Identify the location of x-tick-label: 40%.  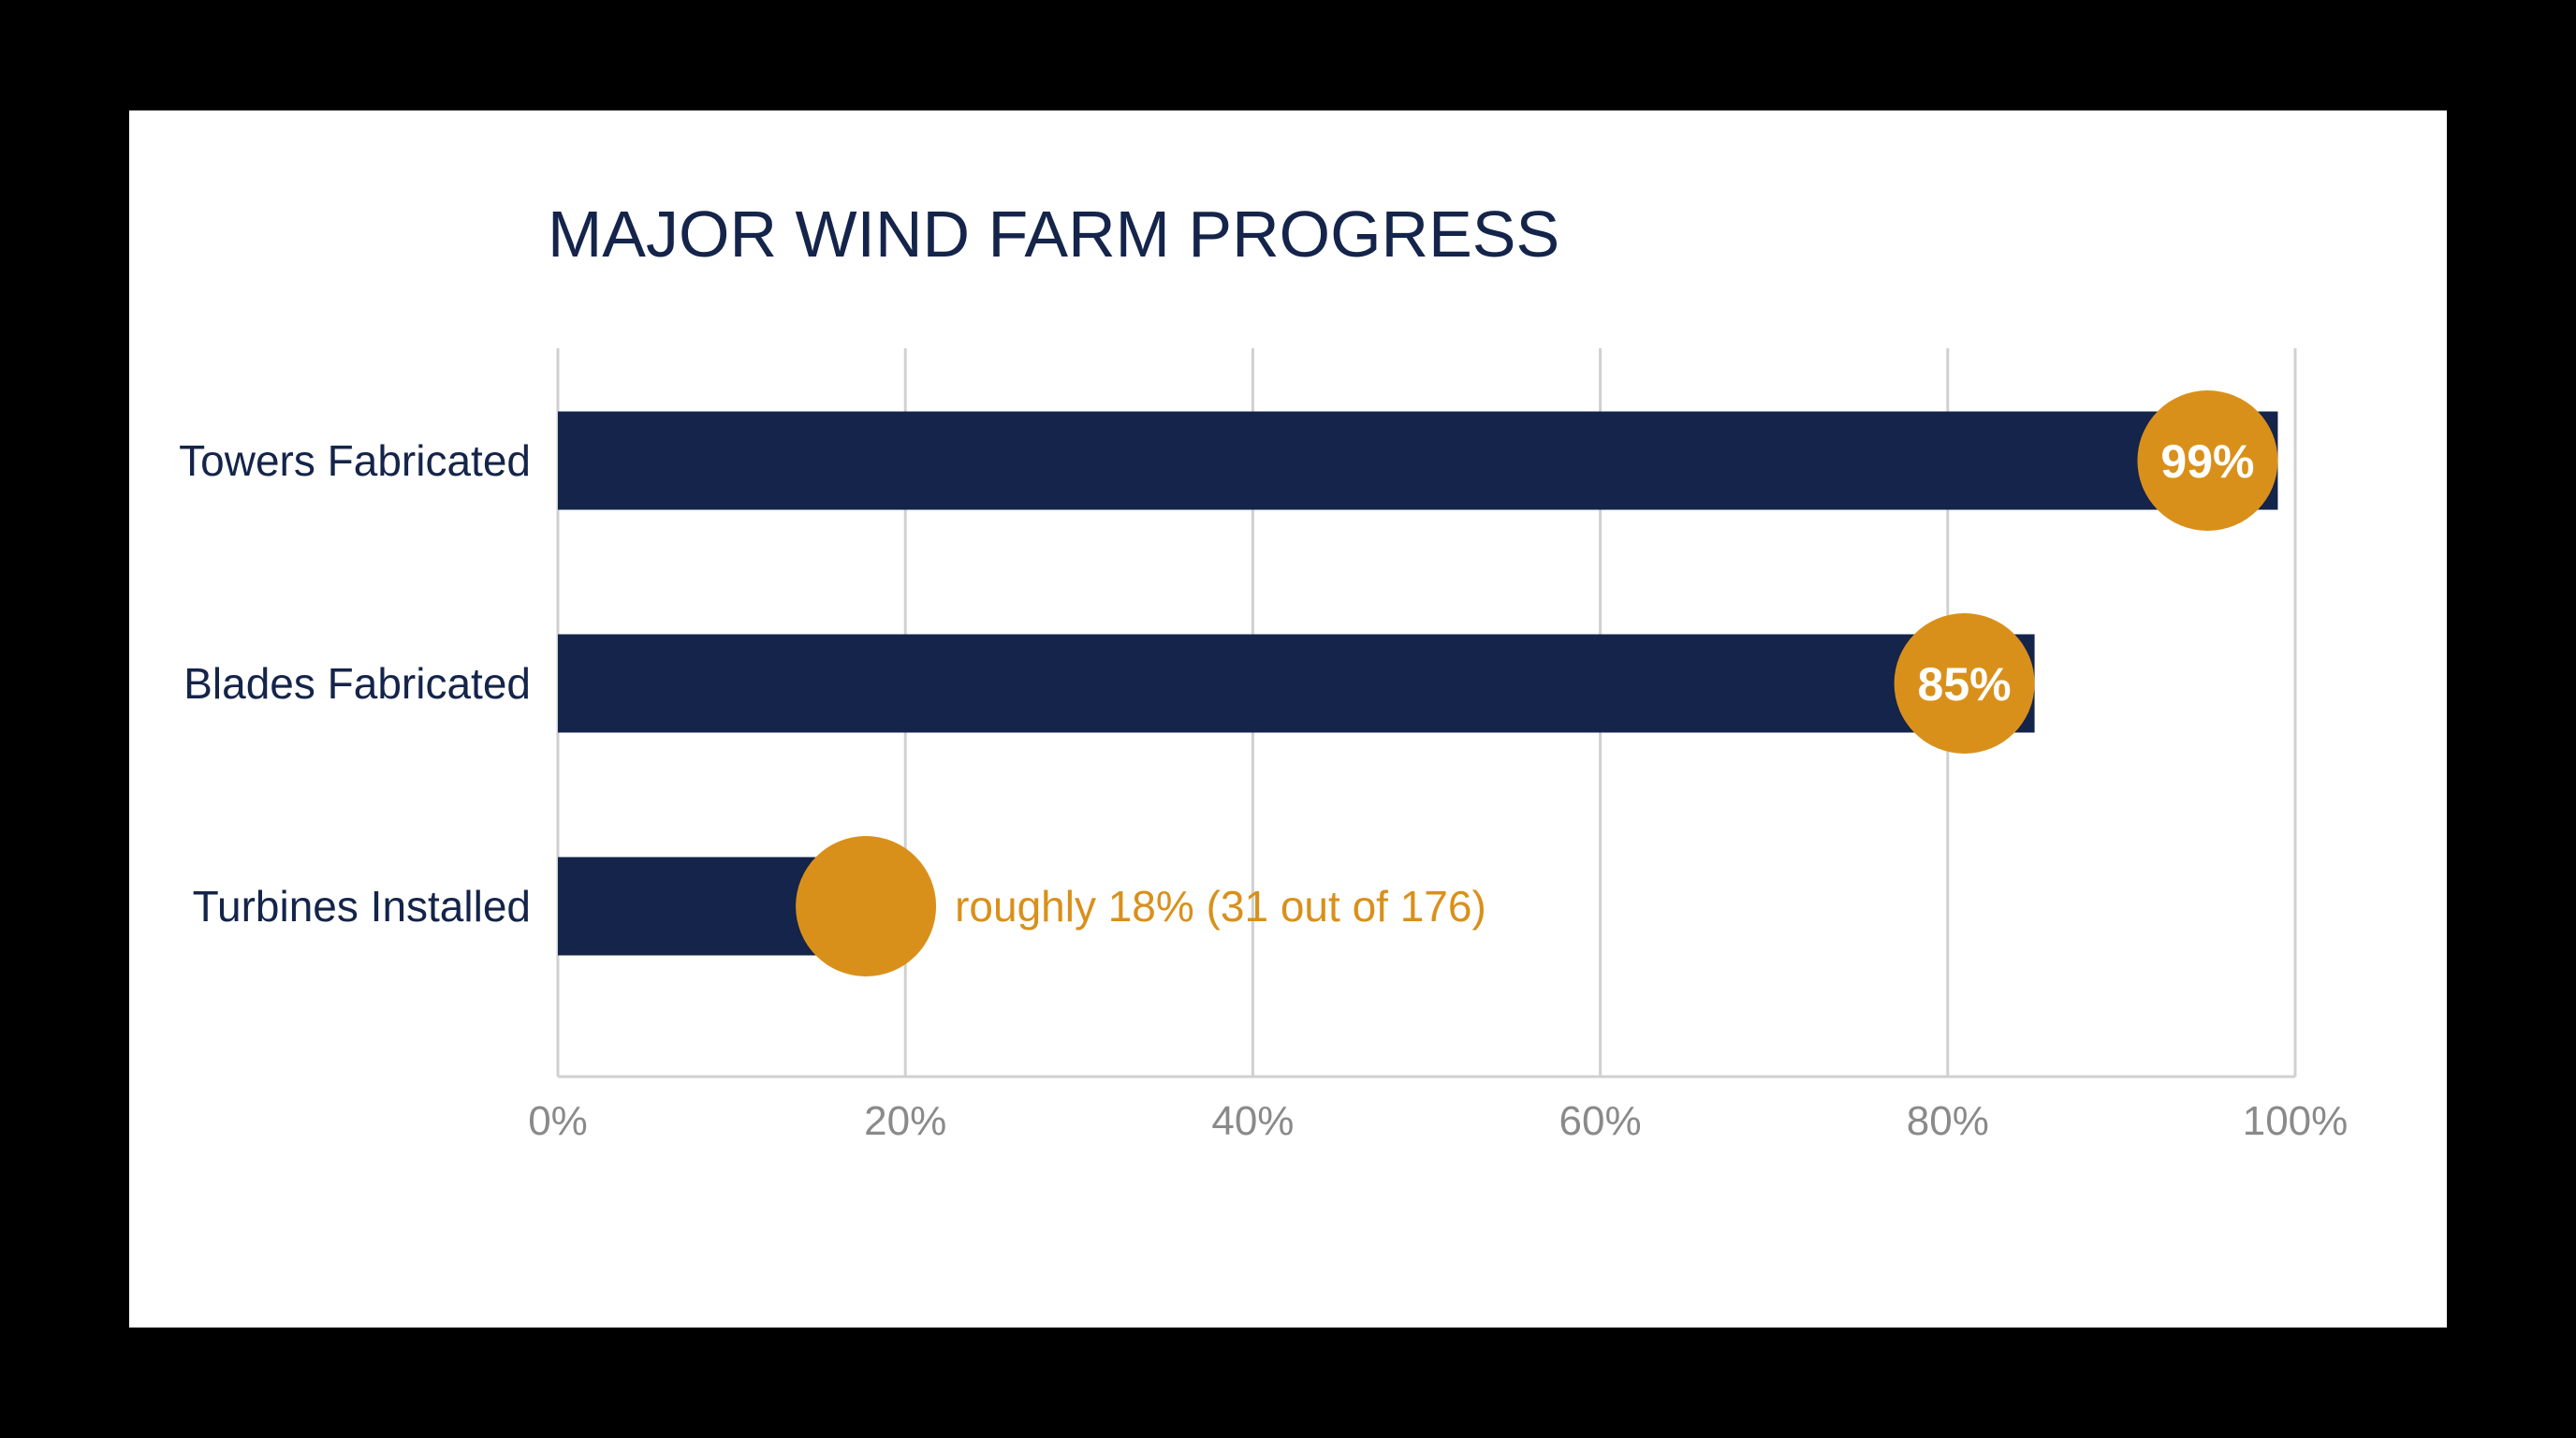
(1252, 1121).